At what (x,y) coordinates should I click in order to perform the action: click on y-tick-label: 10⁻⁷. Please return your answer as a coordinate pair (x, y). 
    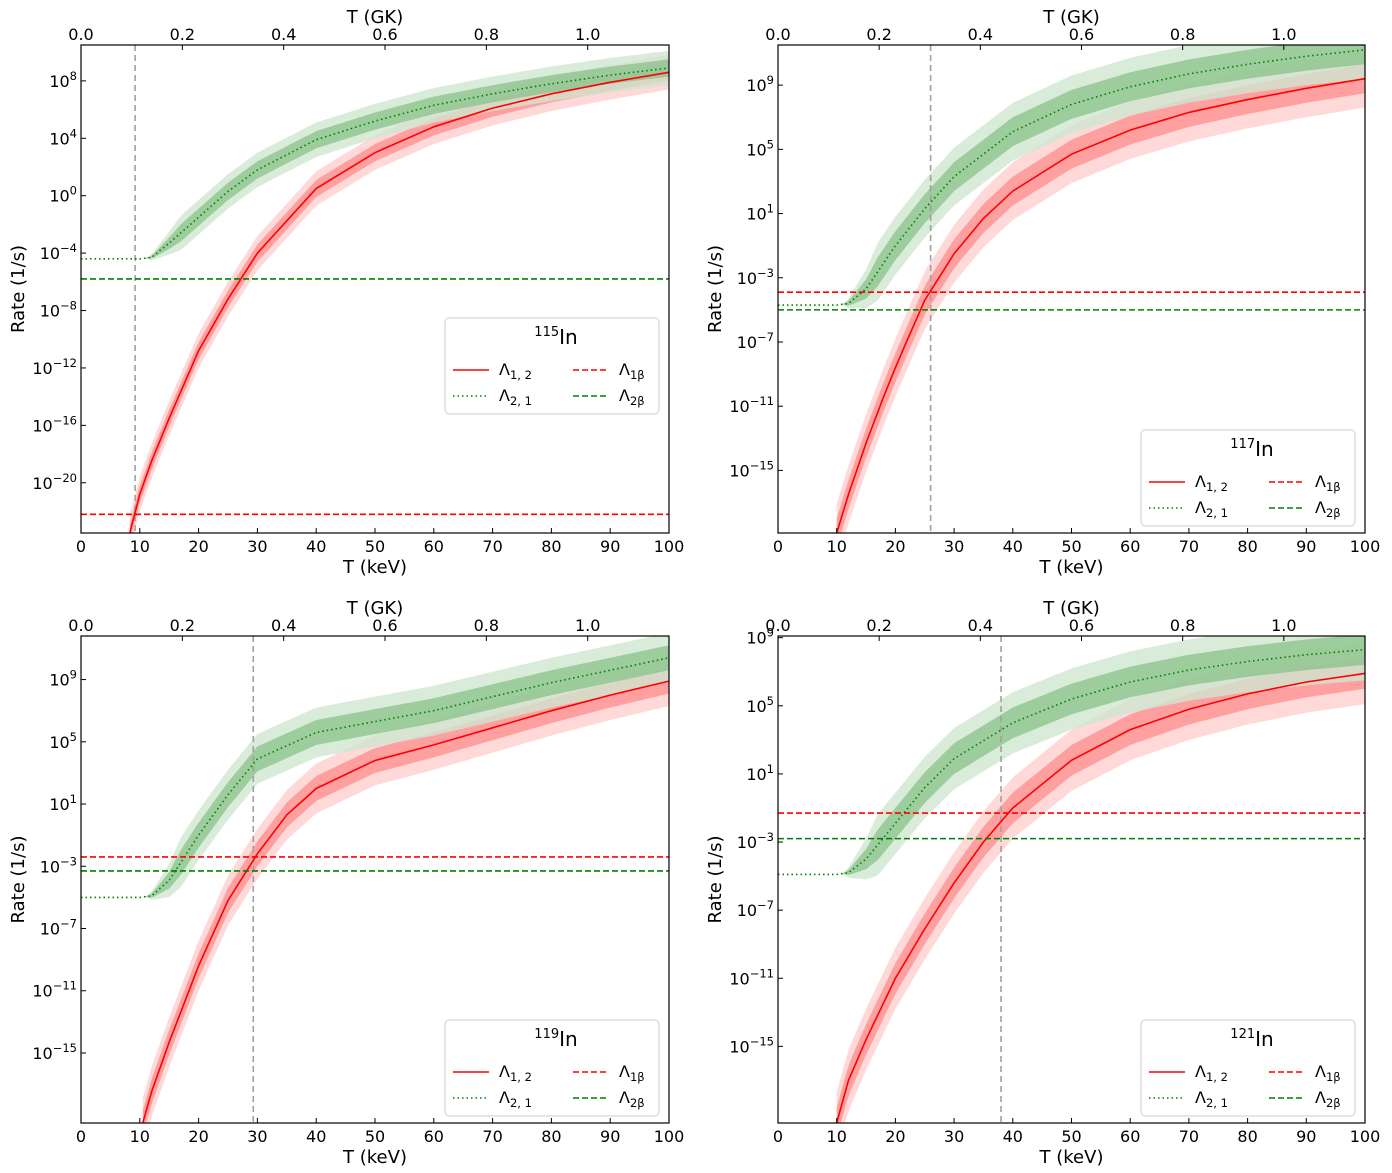
    Looking at the image, I should click on (755, 341).